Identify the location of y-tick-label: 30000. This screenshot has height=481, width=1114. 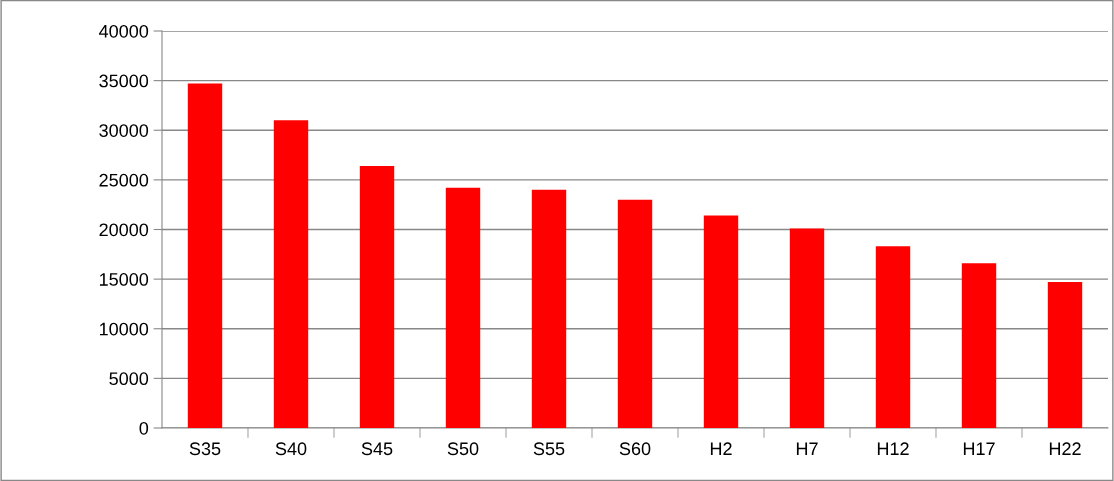
(124, 130).